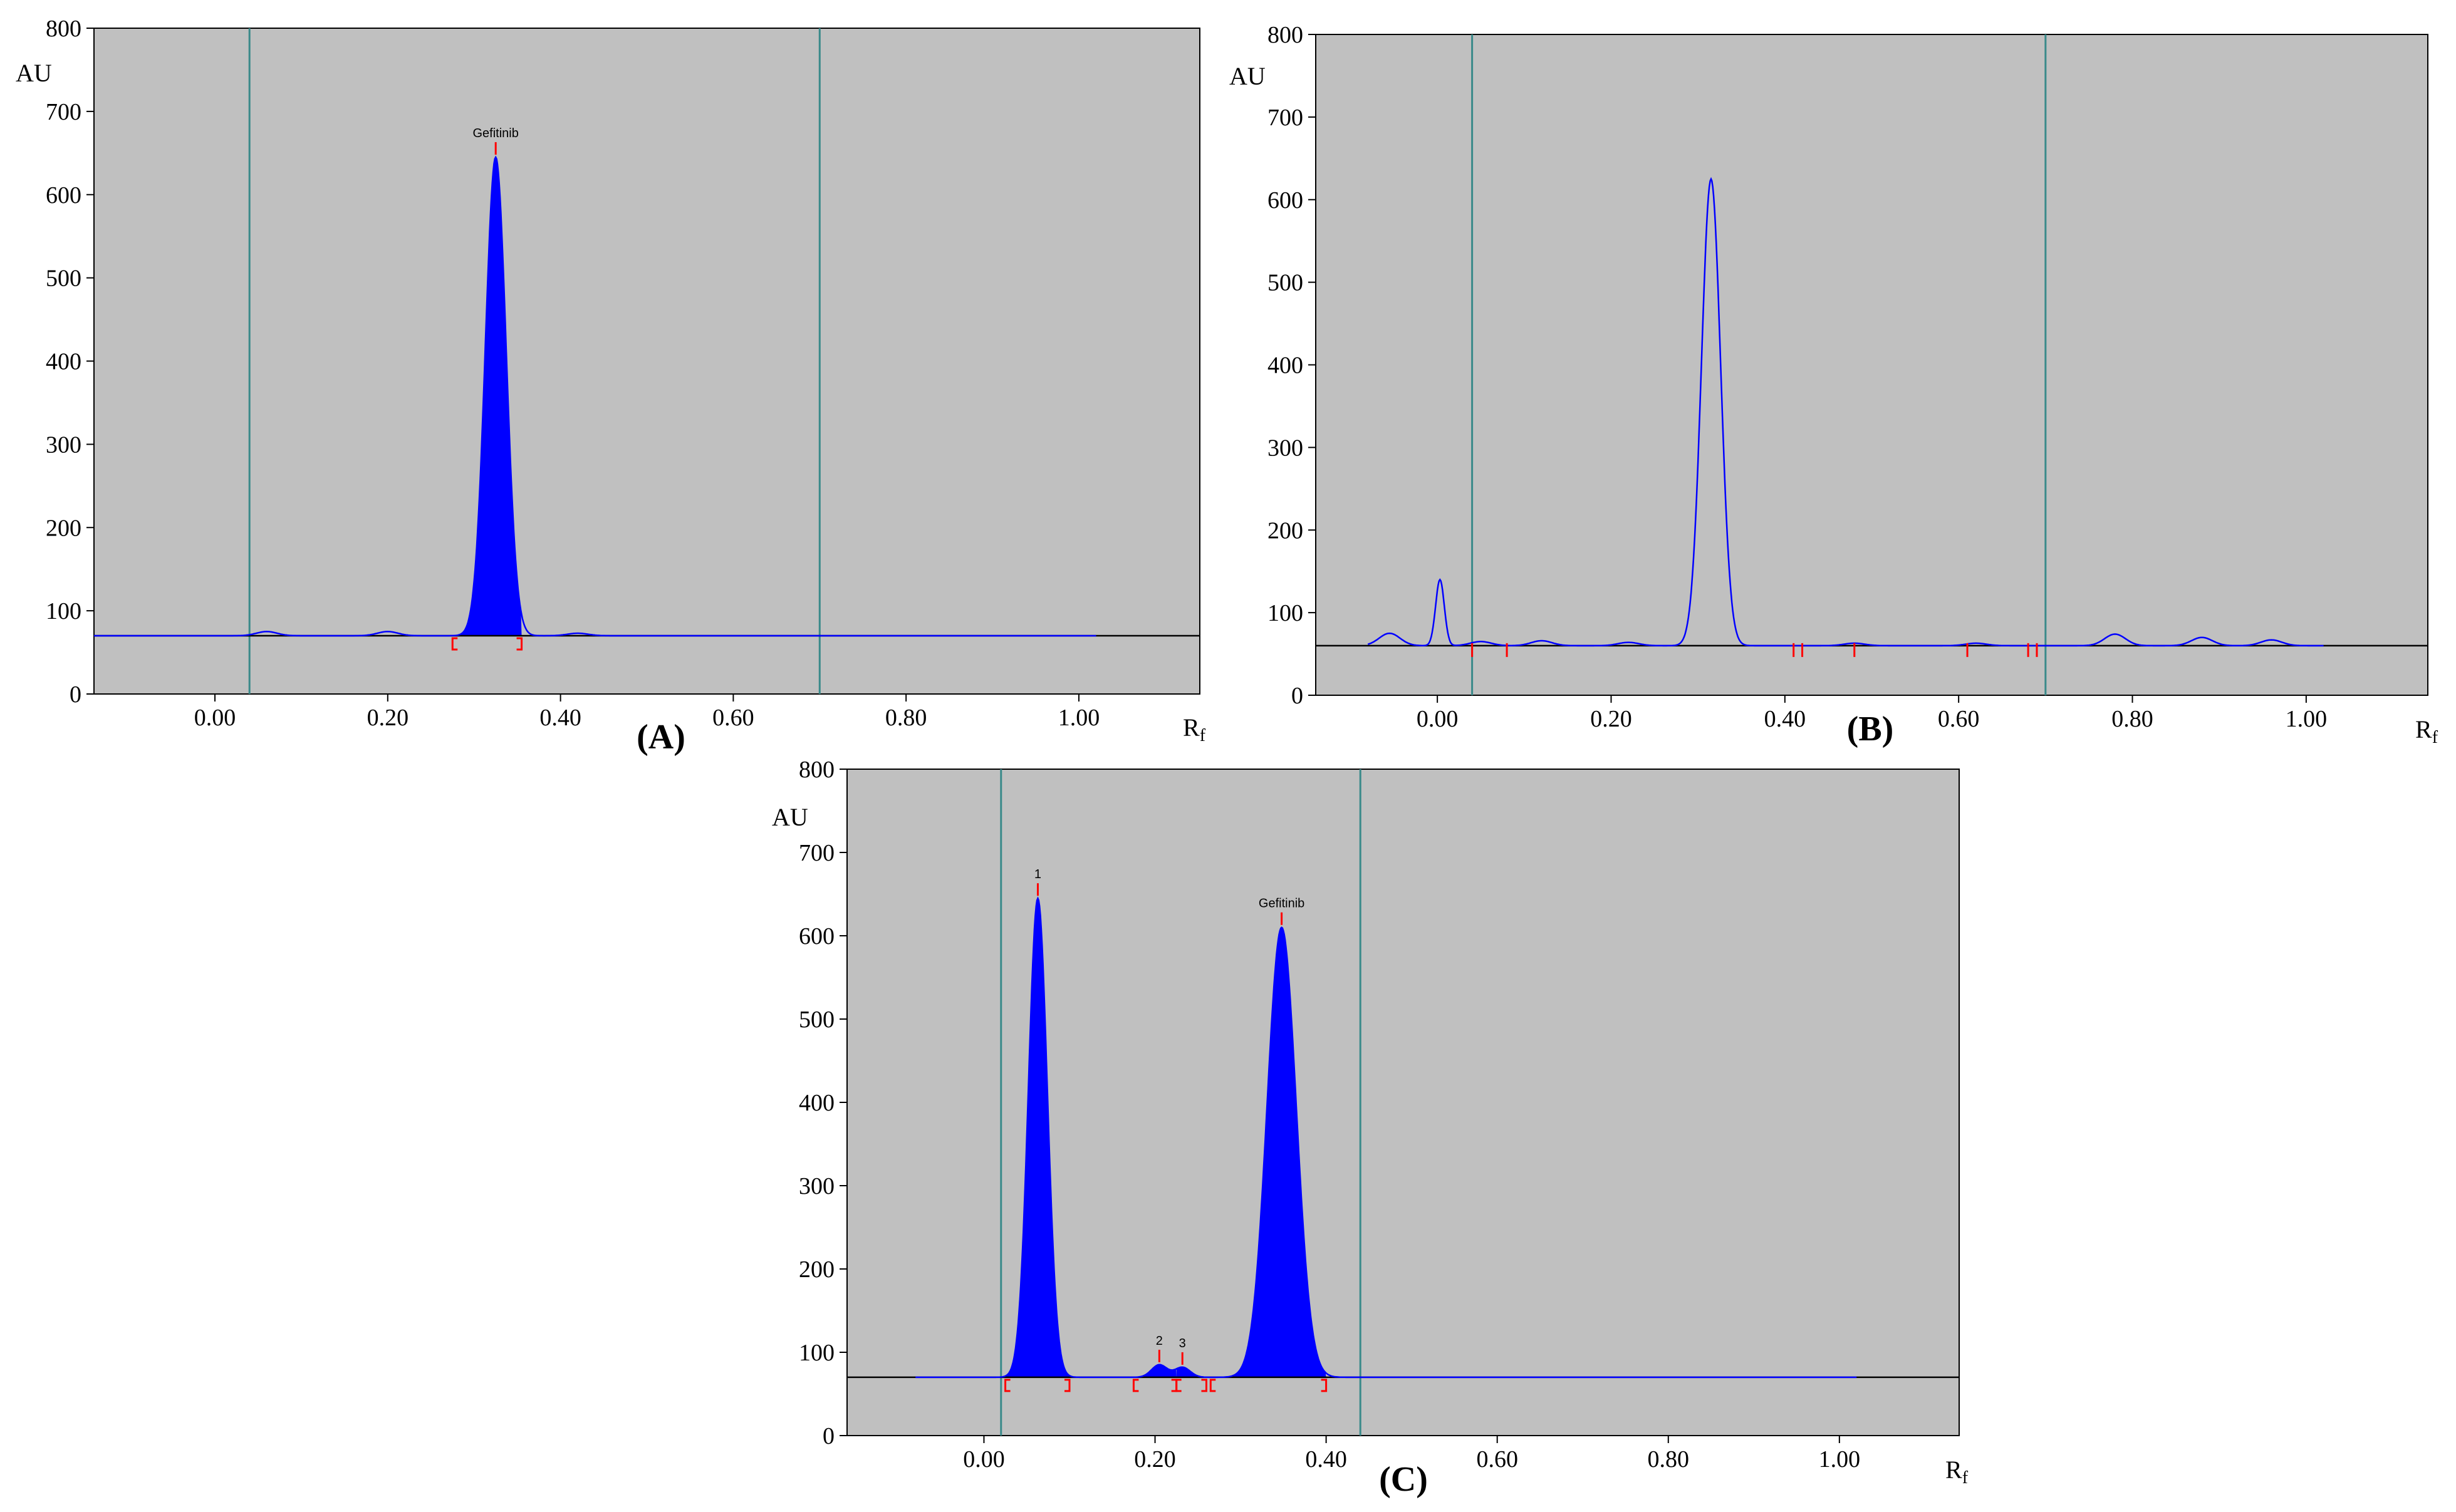 Image resolution: width=2456 pixels, height=1512 pixels. What do you see at coordinates (496, 133) in the screenshot?
I see `peak-label-1: Gefitinib` at bounding box center [496, 133].